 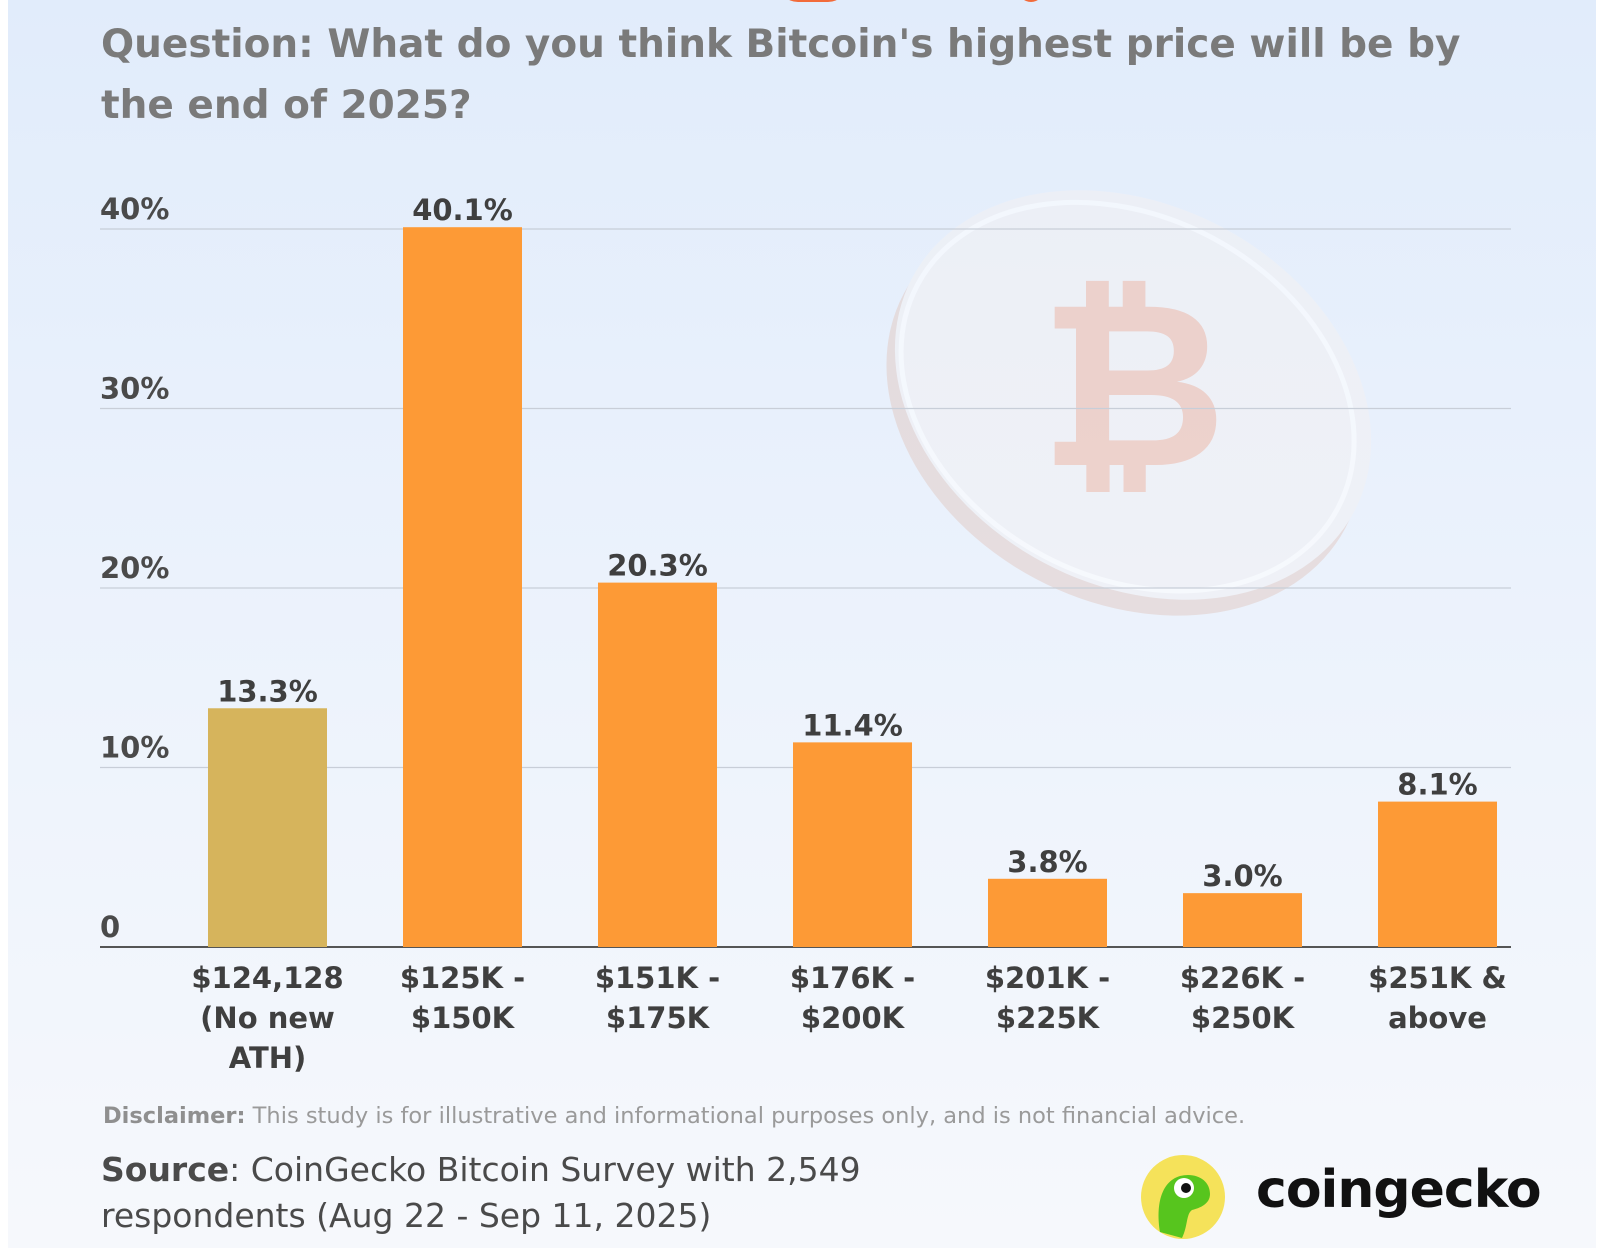 I want to click on x-tick-label: above, so click(x=1437, y=1018).